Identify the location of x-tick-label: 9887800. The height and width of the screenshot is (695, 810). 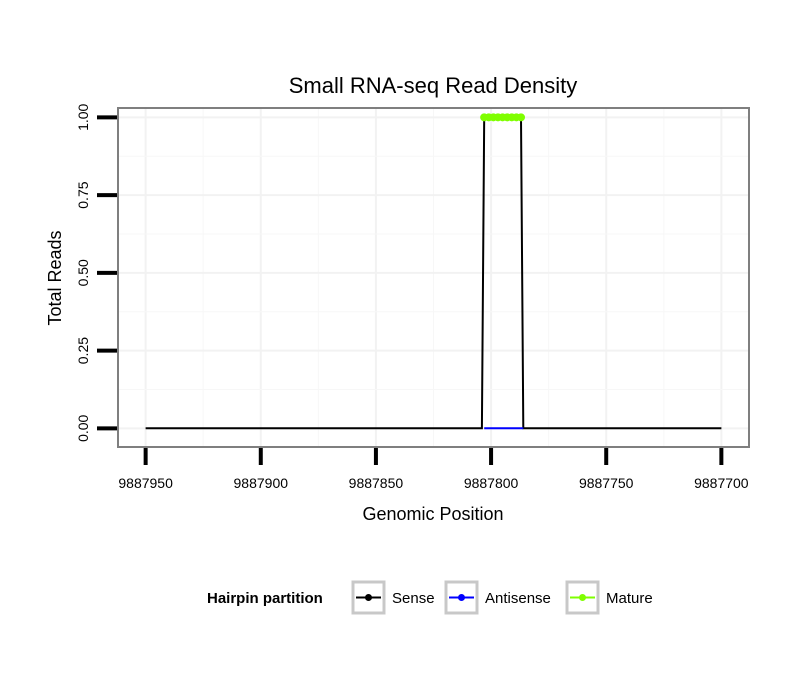
(491, 483).